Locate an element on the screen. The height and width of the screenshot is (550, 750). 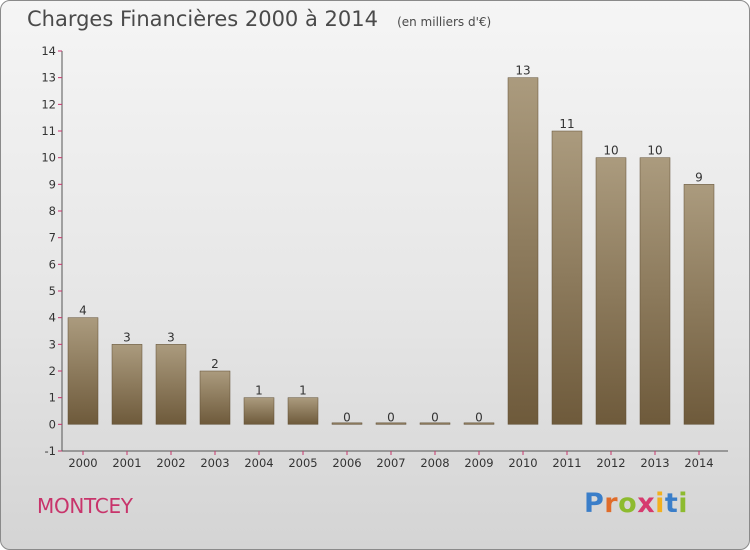
bar-2012 is located at coordinates (611, 291).